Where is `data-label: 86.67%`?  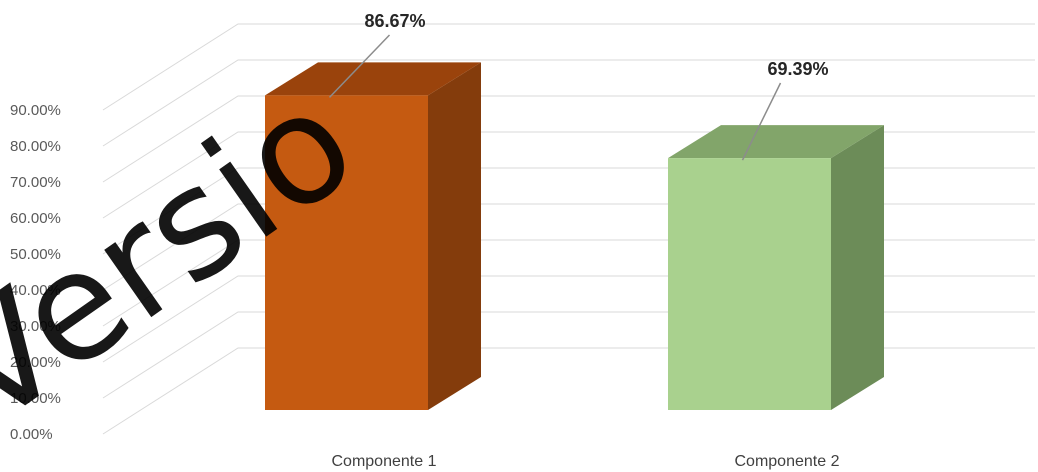
data-label: 86.67% is located at coordinates (395, 21).